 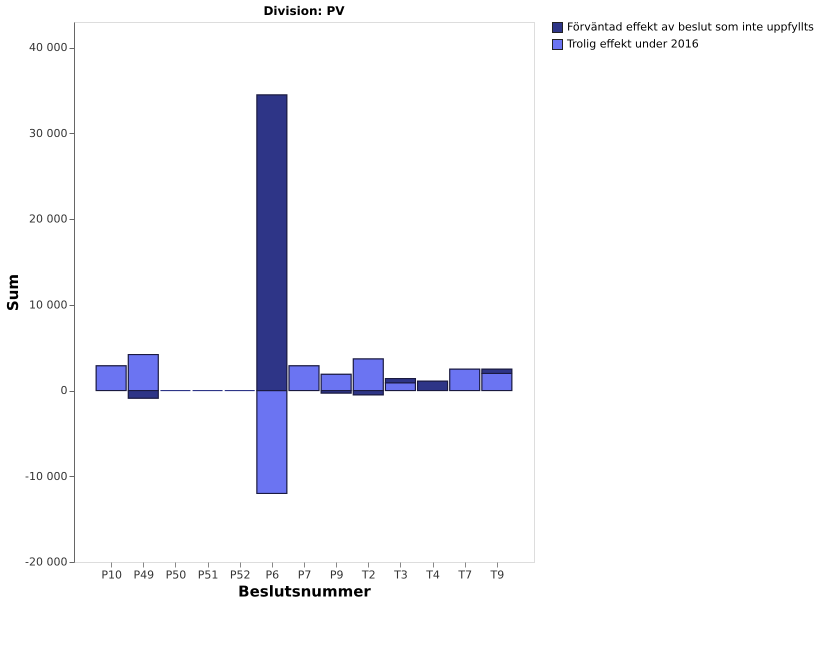 I want to click on y-tick-label: -20 000, so click(x=46, y=562).